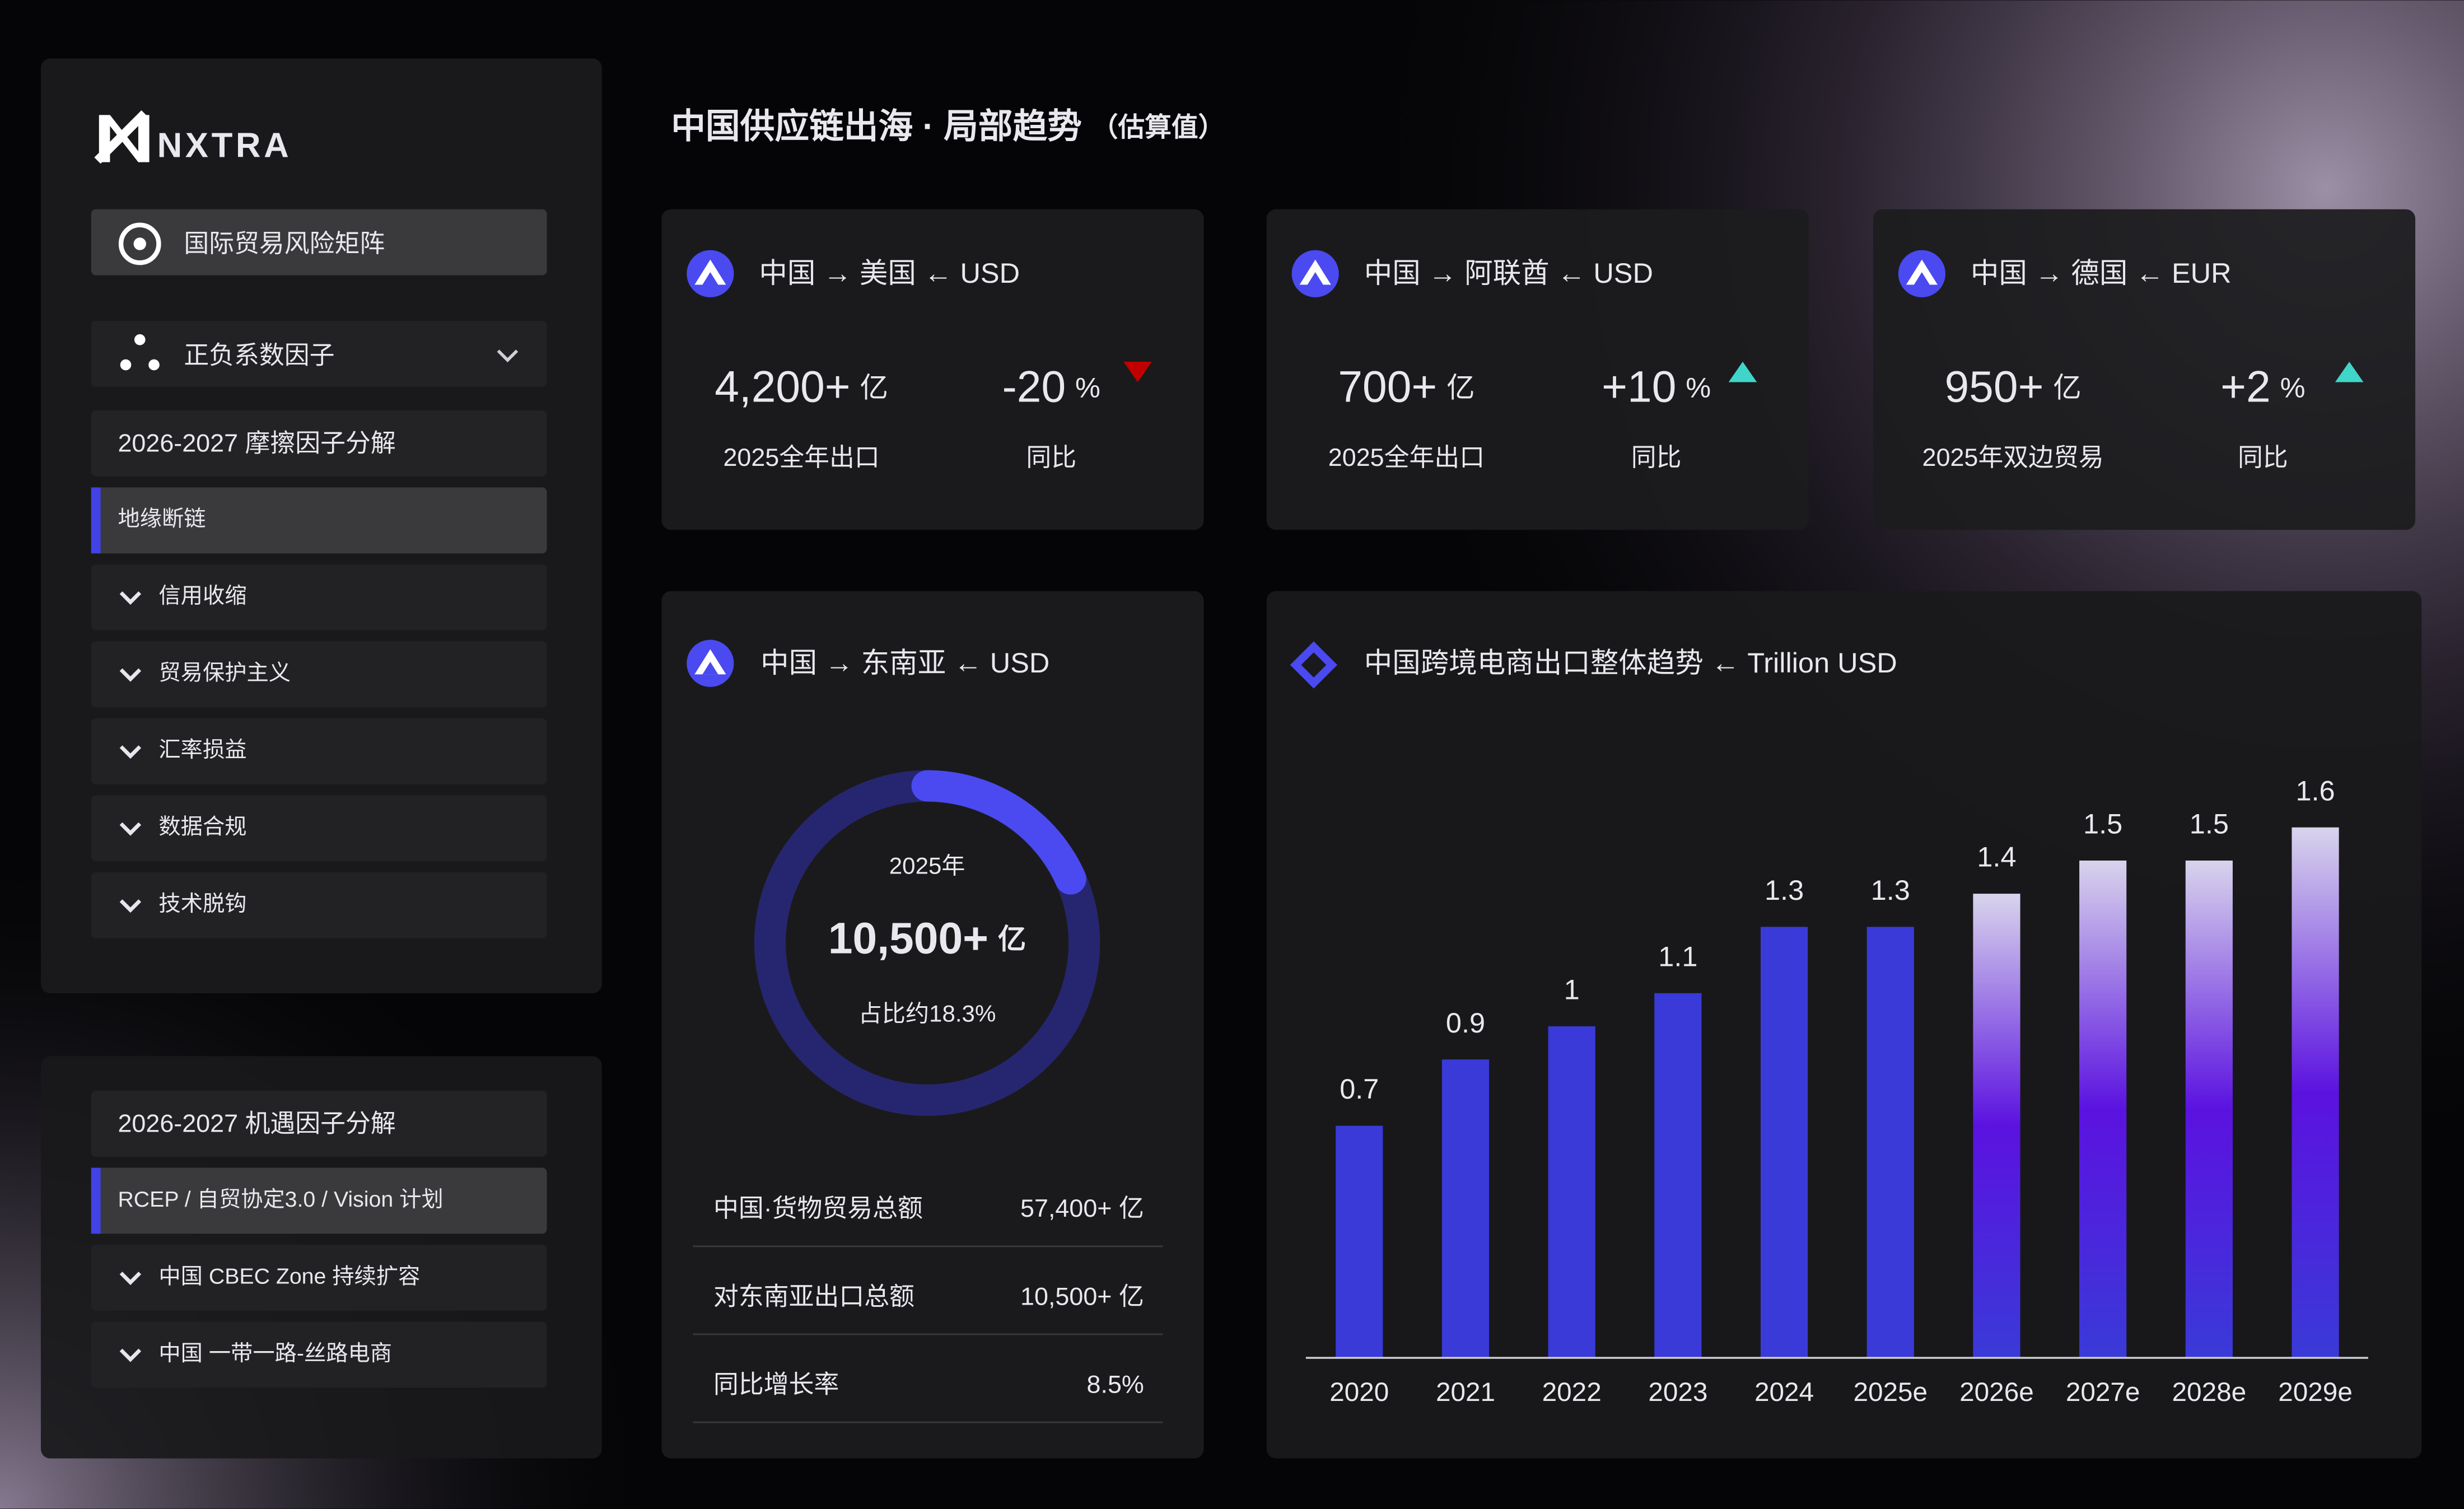 The width and height of the screenshot is (2464, 1509). Describe the element at coordinates (162, 519) in the screenshot. I see `active-label: 地缘断链` at that location.